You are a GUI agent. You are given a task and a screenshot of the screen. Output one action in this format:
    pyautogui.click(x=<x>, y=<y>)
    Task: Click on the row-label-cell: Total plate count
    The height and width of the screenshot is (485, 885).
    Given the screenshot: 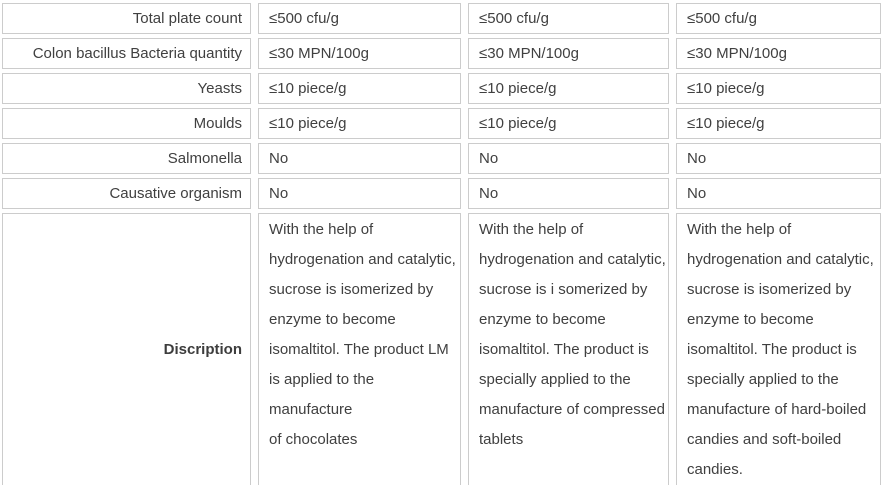 What is the action you would take?
    pyautogui.click(x=126, y=18)
    